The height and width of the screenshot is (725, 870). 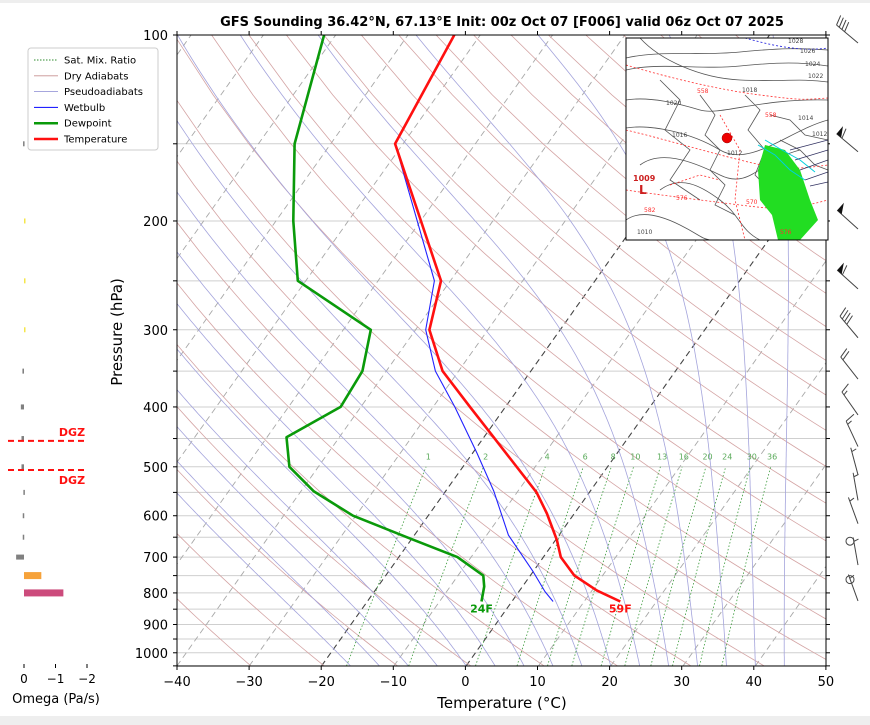 What do you see at coordinates (155, 36) in the screenshot?
I see `y-tick-label: 100` at bounding box center [155, 36].